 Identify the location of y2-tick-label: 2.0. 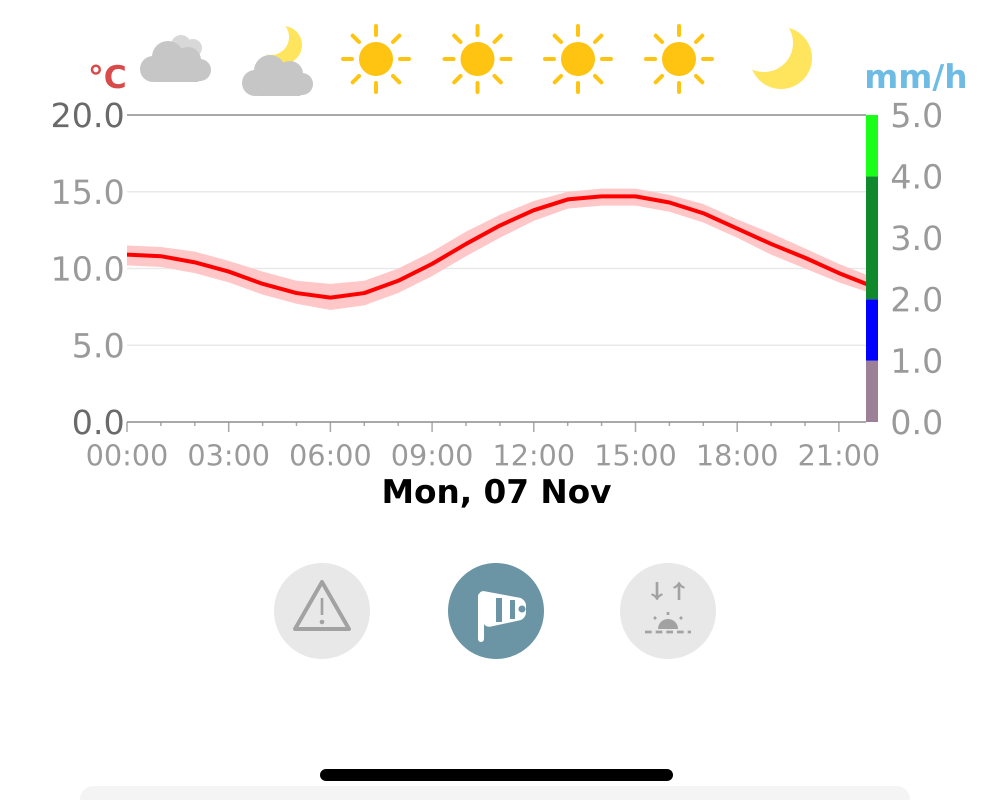
(917, 299).